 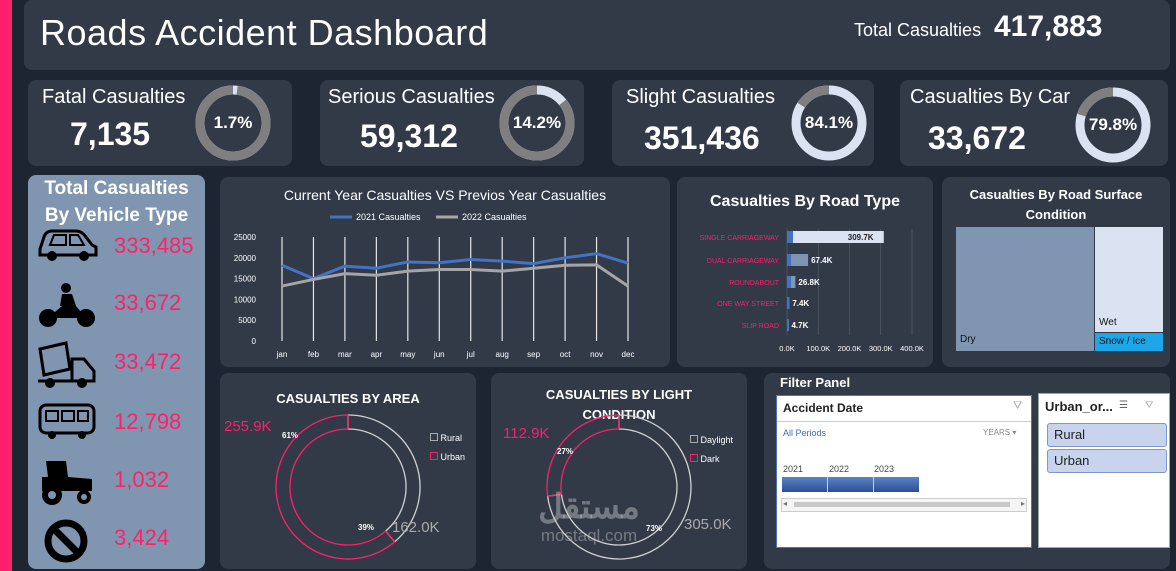 What do you see at coordinates (596, 354) in the screenshot?
I see `x-tick-label: nov` at bounding box center [596, 354].